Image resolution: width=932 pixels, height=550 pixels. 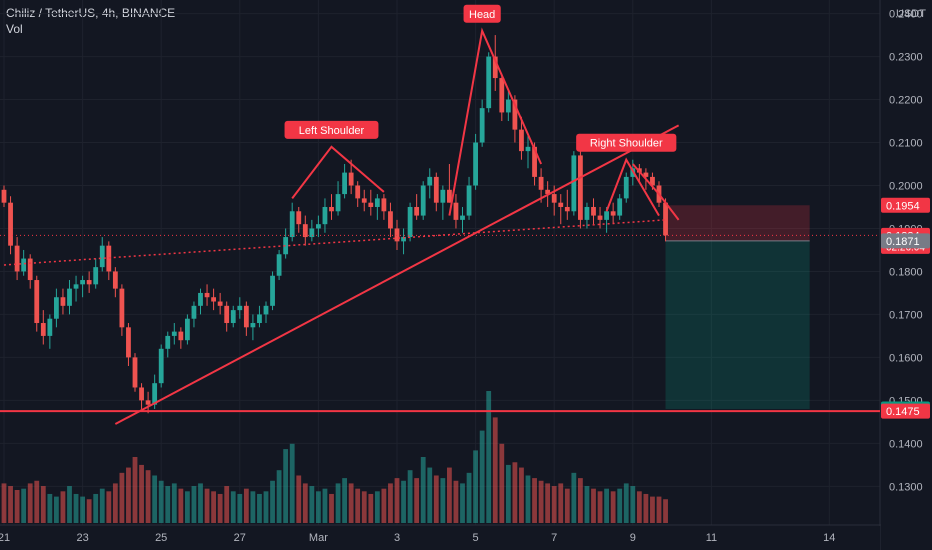 I want to click on position-stop-zone, so click(x=737, y=223).